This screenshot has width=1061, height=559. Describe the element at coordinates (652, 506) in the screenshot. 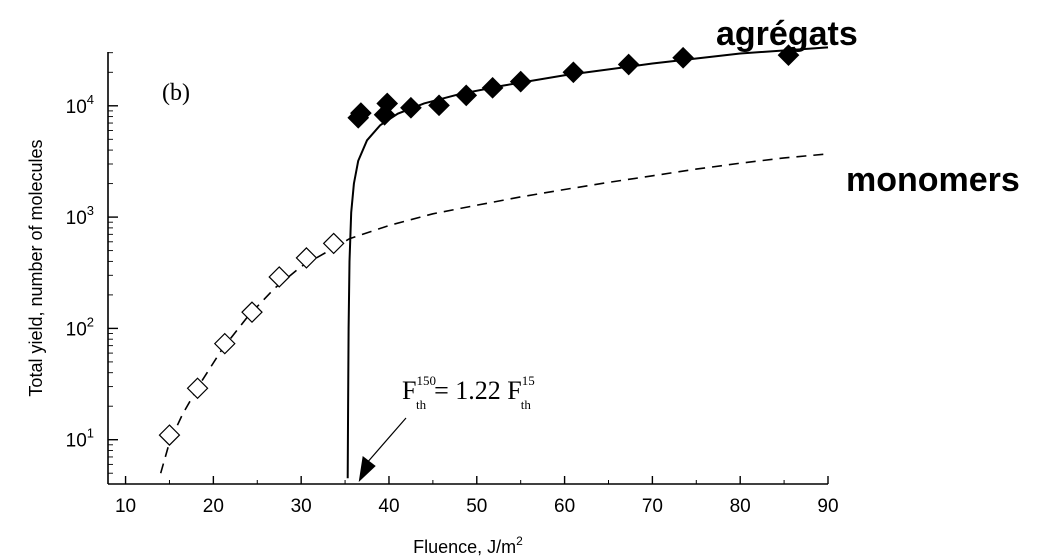

I see `x-tick-label-70: 70` at that location.